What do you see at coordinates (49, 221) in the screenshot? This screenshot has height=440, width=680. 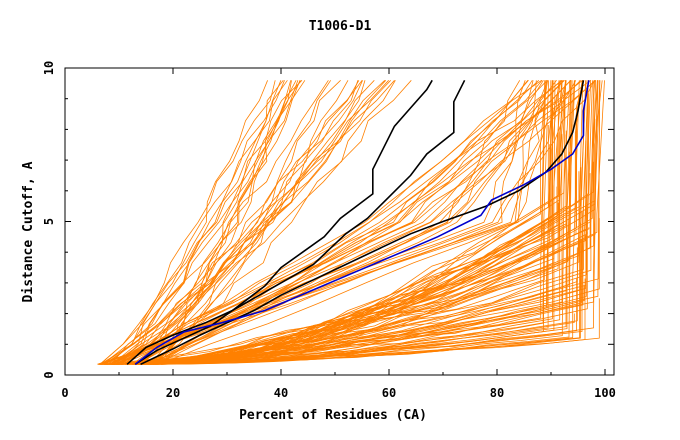 I see `y-tick-label: 5` at bounding box center [49, 221].